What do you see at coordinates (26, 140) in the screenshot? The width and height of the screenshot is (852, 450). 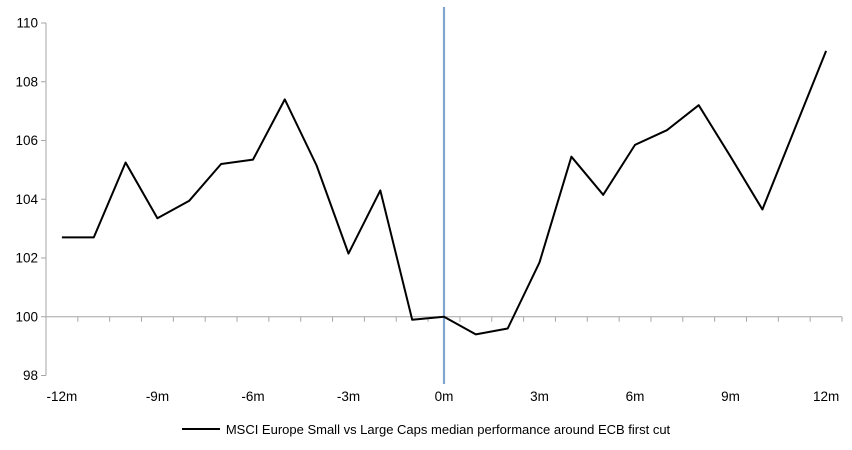 I see `y-tick-label: 106` at bounding box center [26, 140].